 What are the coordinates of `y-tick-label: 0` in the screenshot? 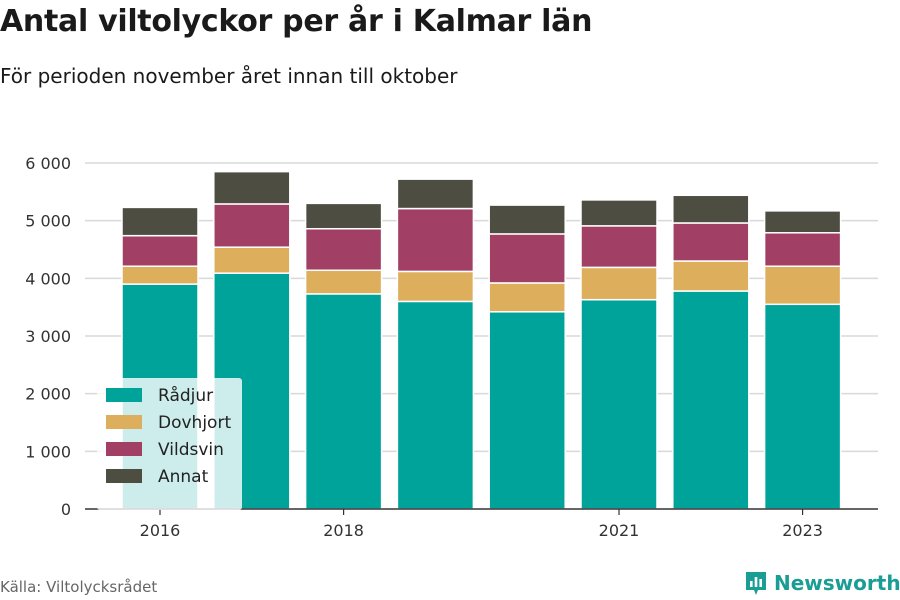 It's located at (66, 509).